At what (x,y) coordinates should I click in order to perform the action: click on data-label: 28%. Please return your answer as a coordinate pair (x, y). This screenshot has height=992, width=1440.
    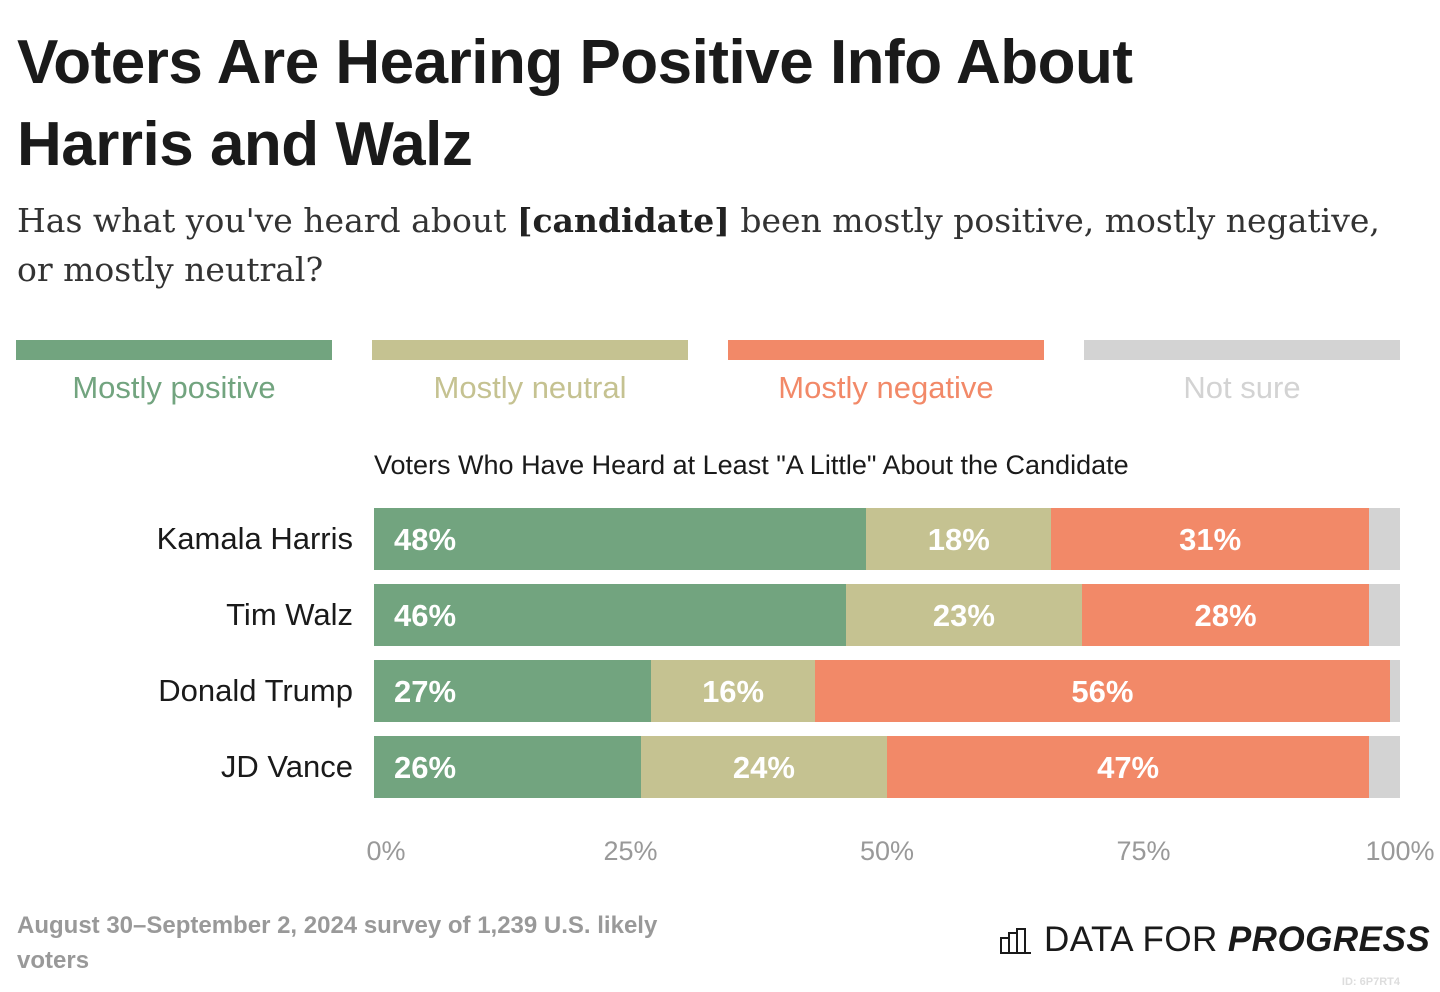
    Looking at the image, I should click on (1225, 615).